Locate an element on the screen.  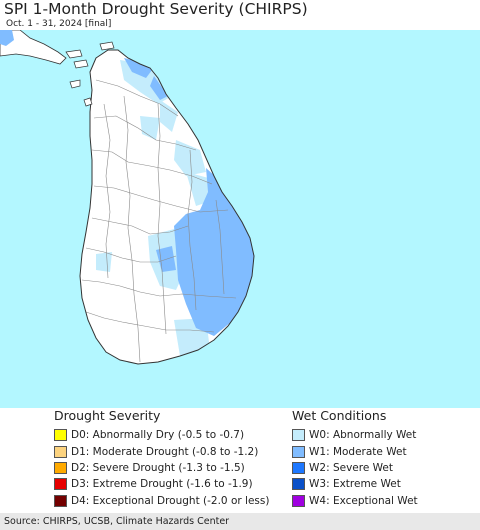
drought-legend-heading: Drought Severity is located at coordinates (107, 415).